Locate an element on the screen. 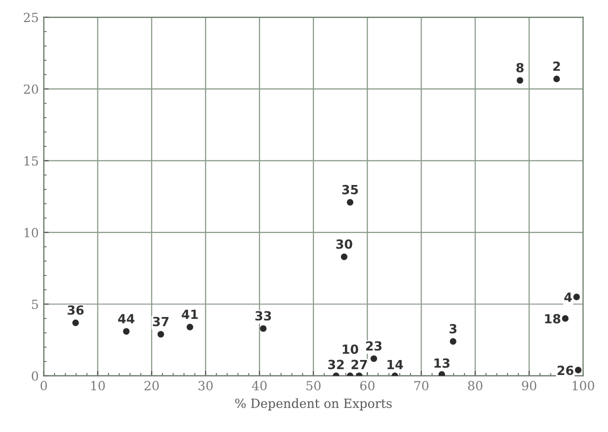 The height and width of the screenshot is (432, 608). x-tick-label: 80 is located at coordinates (475, 385).